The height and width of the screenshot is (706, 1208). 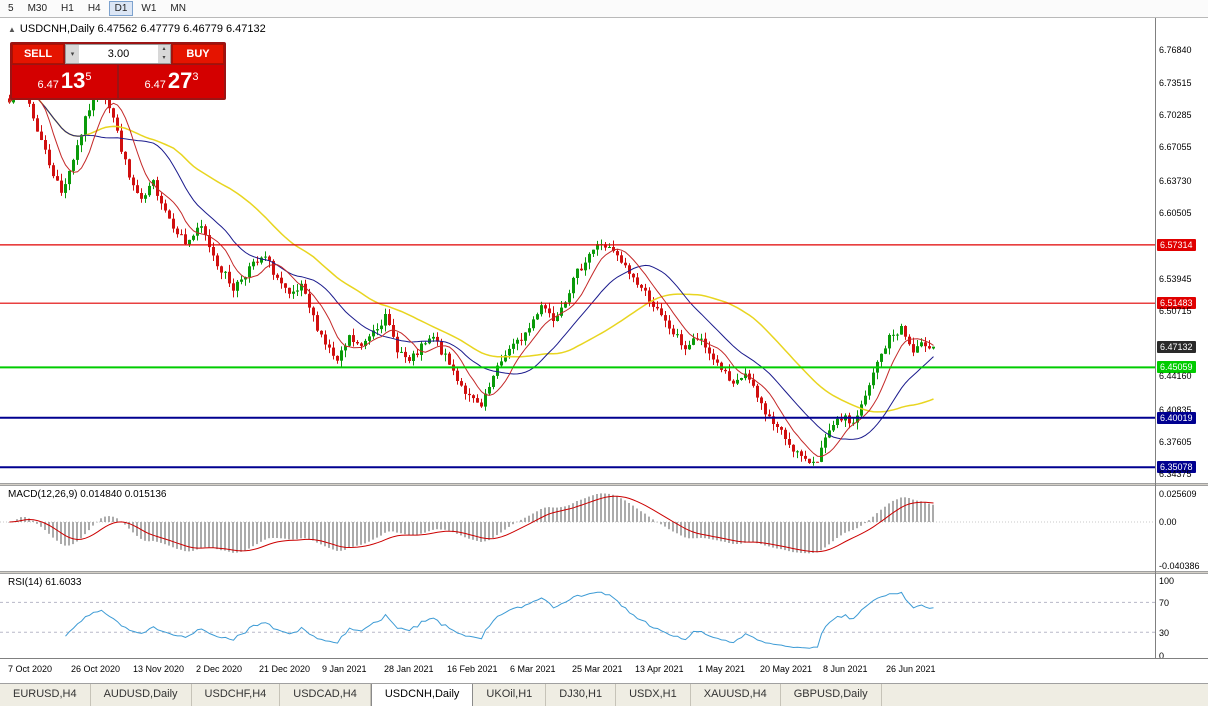 I want to click on price-axis-border, so click(x=1155, y=338).